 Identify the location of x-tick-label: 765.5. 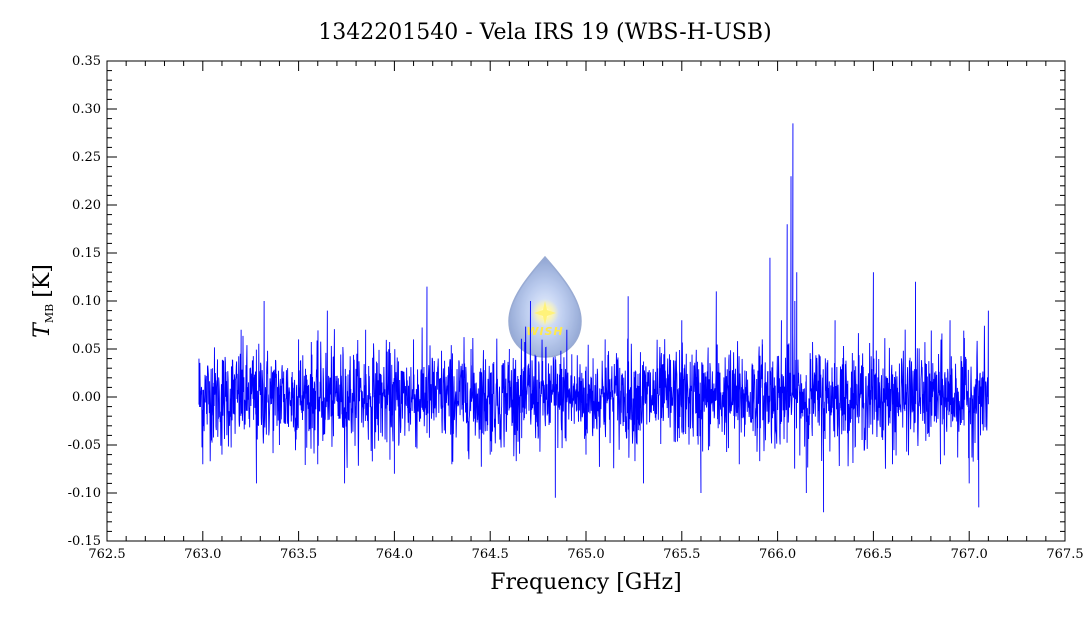
(681, 554).